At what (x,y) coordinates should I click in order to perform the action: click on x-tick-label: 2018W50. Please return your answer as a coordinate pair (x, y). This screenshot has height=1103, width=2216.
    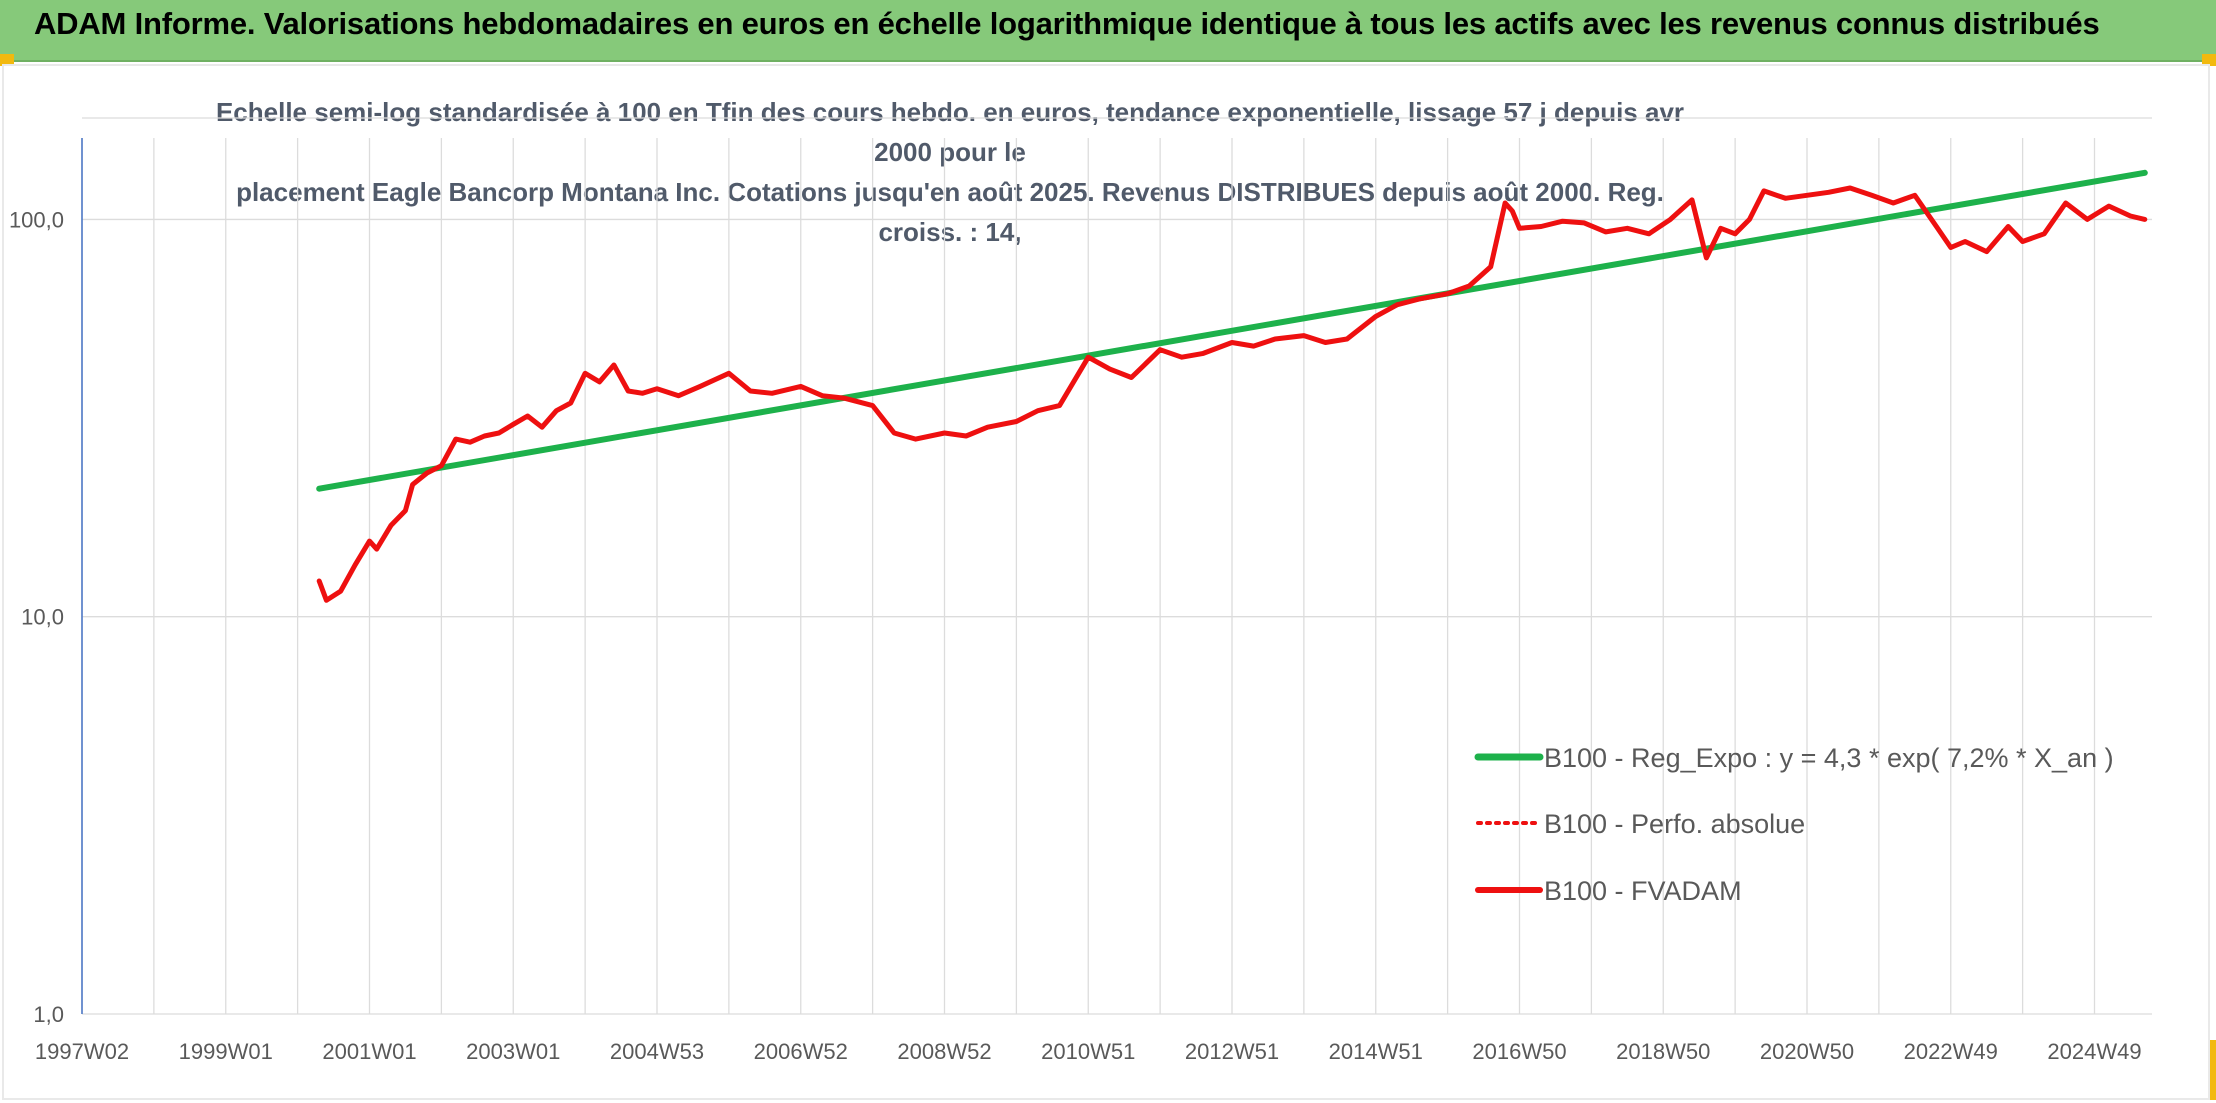
    Looking at the image, I should click on (1663, 1051).